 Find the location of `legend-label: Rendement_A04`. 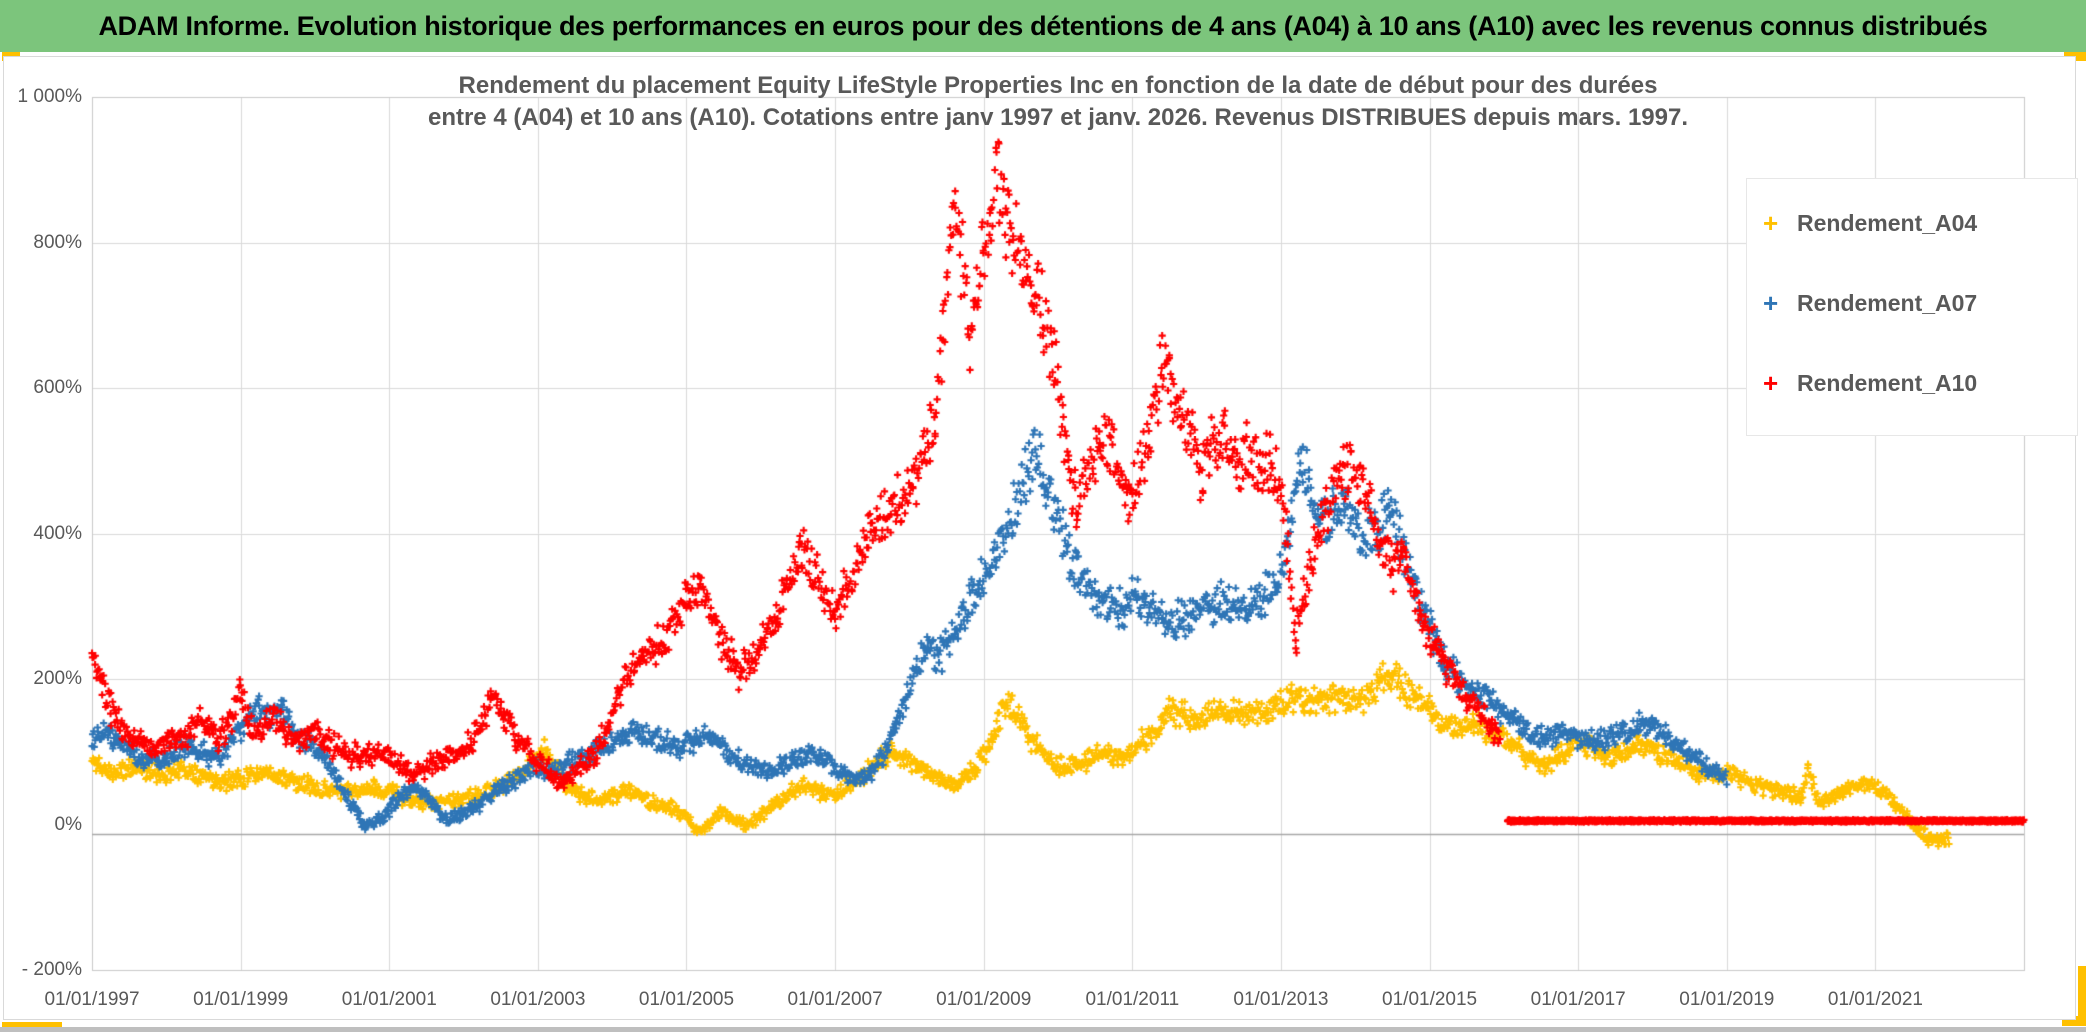

legend-label: Rendement_A04 is located at coordinates (1887, 222).